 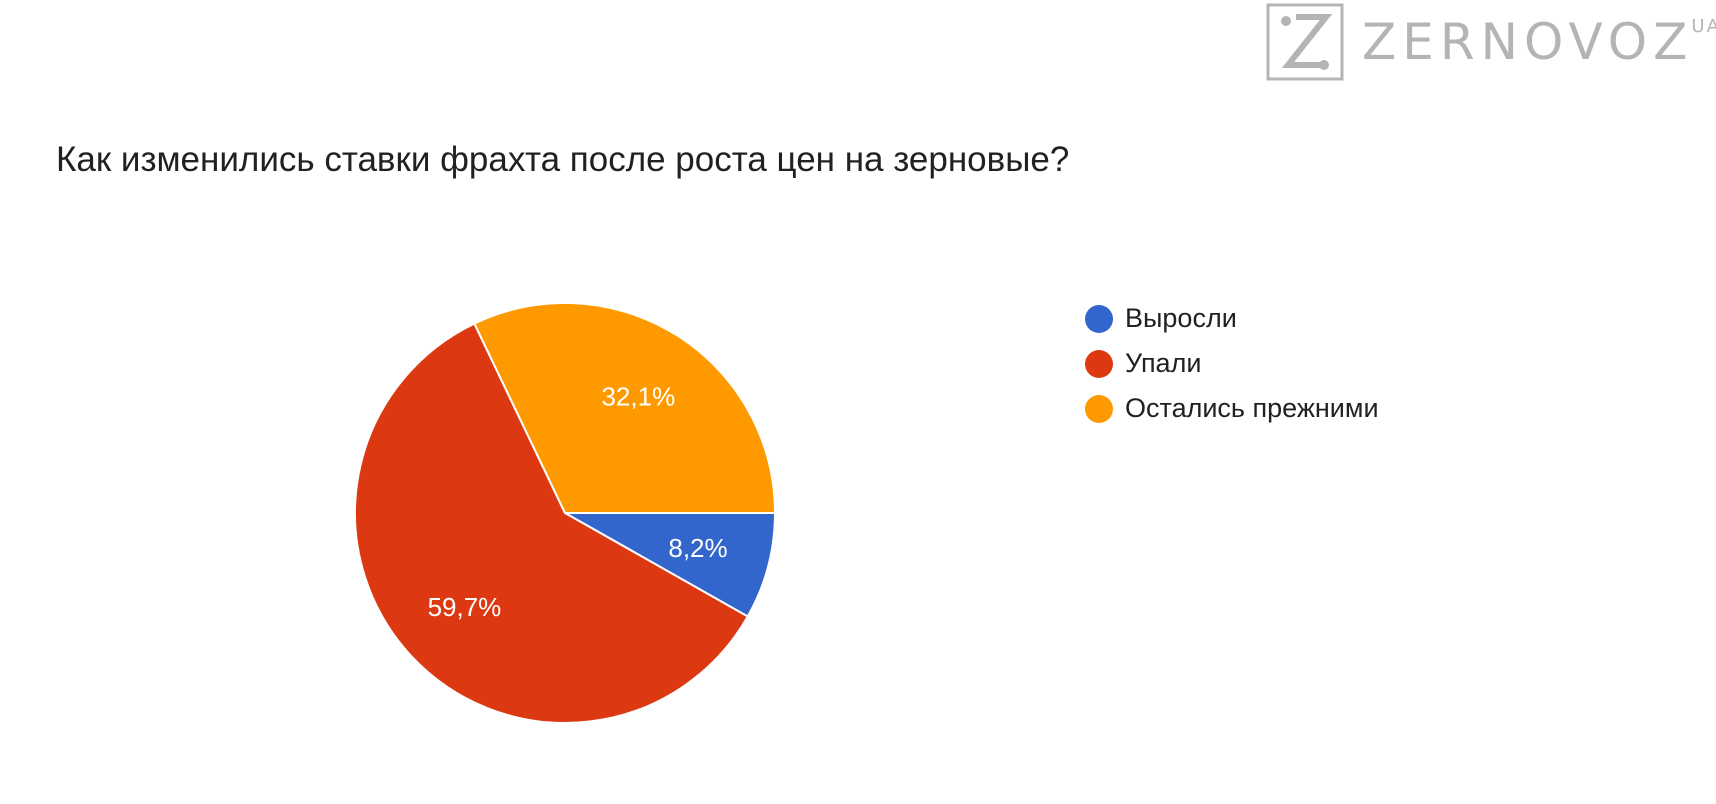 I want to click on legend-label: Упали, so click(x=1163, y=363).